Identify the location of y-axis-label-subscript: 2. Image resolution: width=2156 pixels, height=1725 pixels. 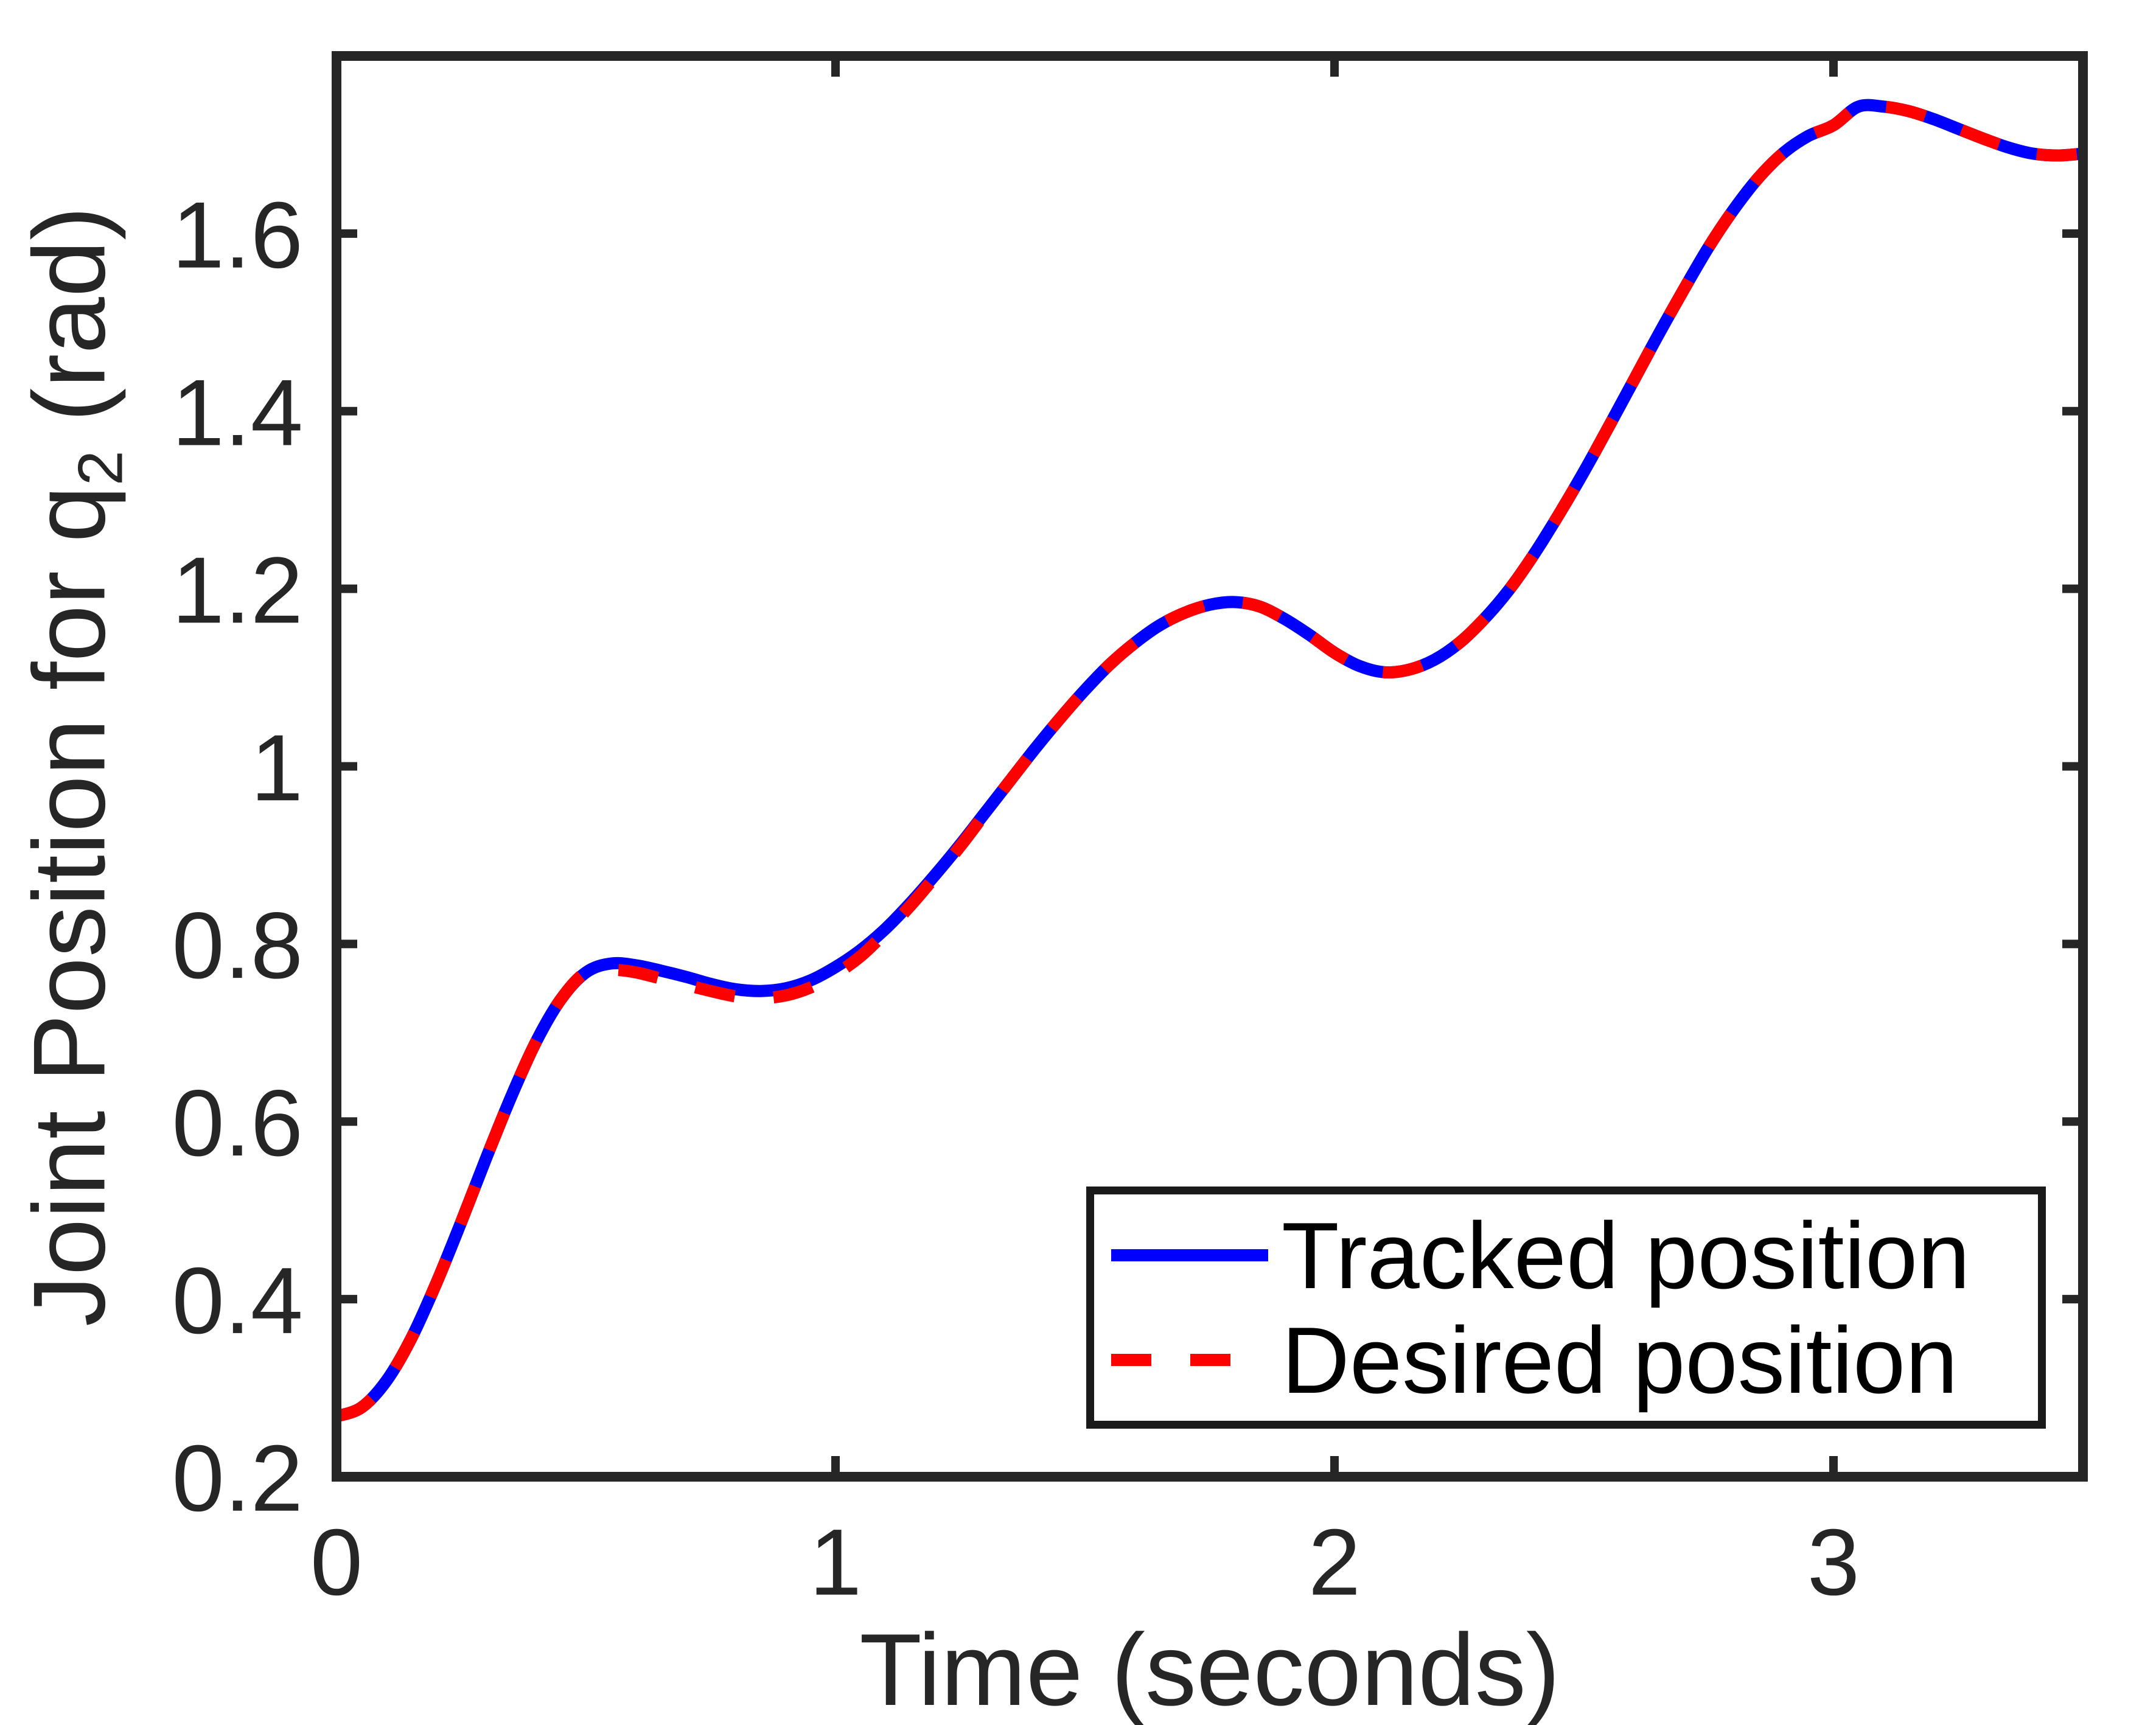
(100, 468).